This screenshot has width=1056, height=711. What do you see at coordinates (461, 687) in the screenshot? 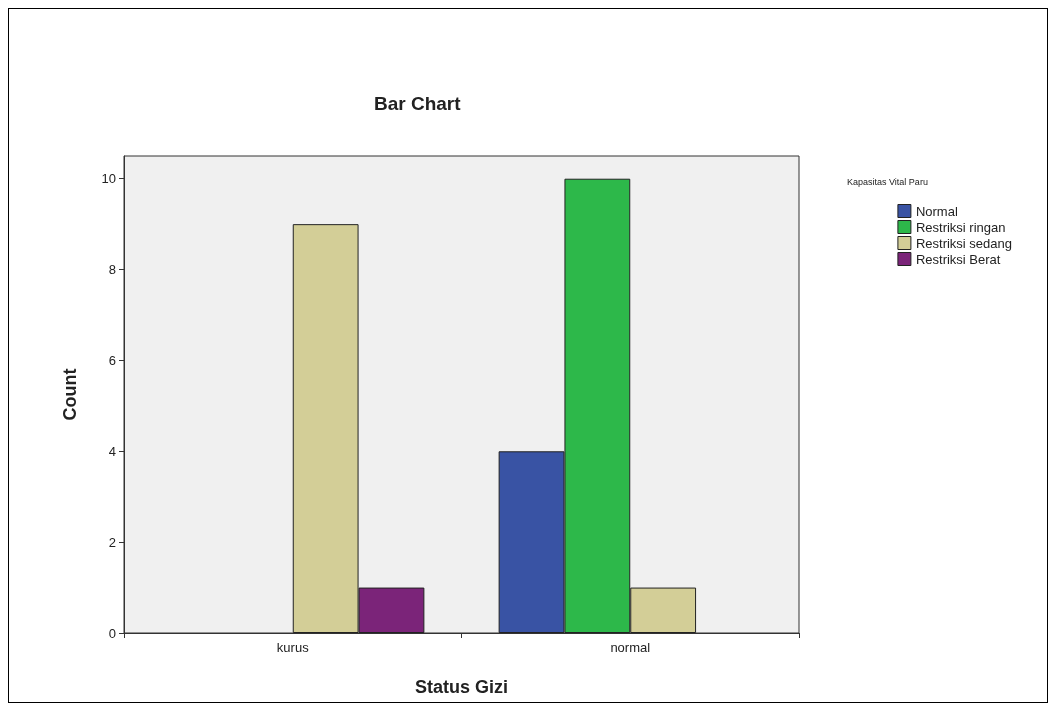
I see `x-axis-title: Status Gizi` at bounding box center [461, 687].